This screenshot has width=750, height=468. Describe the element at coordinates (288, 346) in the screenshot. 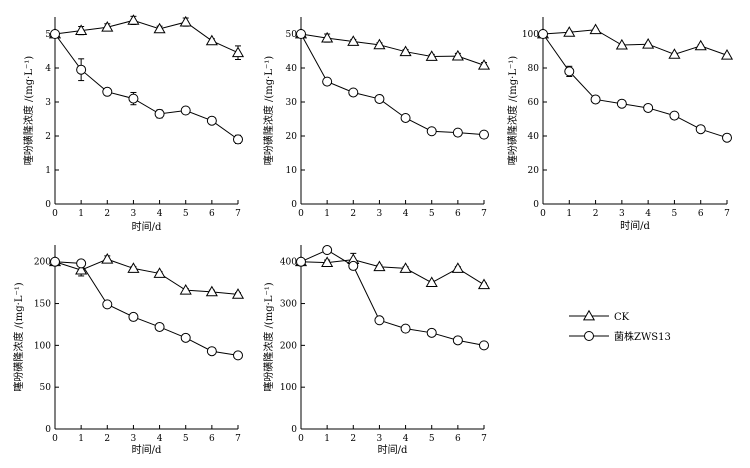

I see `y-tick-label: 200` at that location.